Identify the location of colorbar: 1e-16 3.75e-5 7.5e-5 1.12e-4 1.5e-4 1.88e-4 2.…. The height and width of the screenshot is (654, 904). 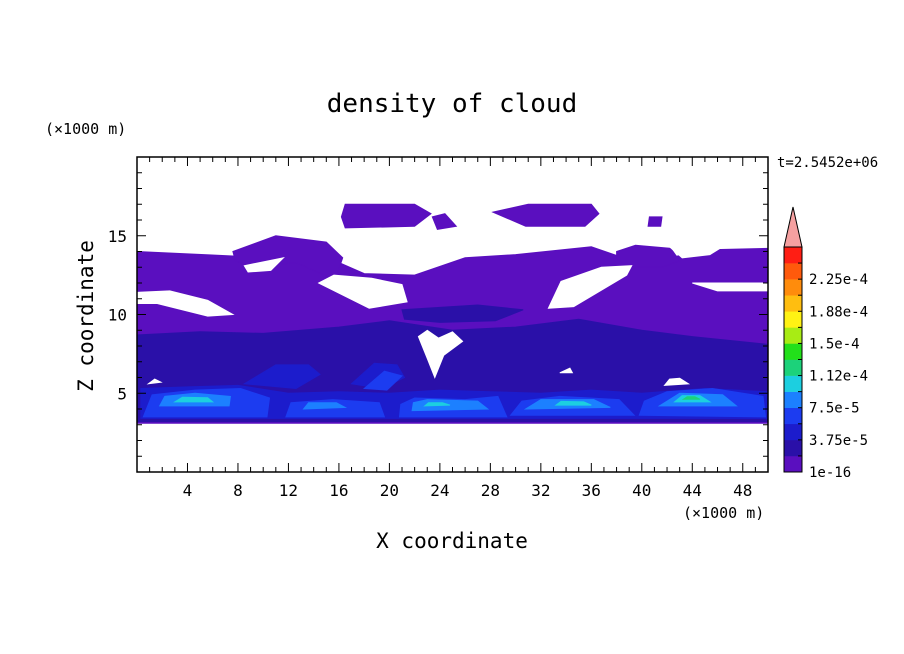
(825, 343).